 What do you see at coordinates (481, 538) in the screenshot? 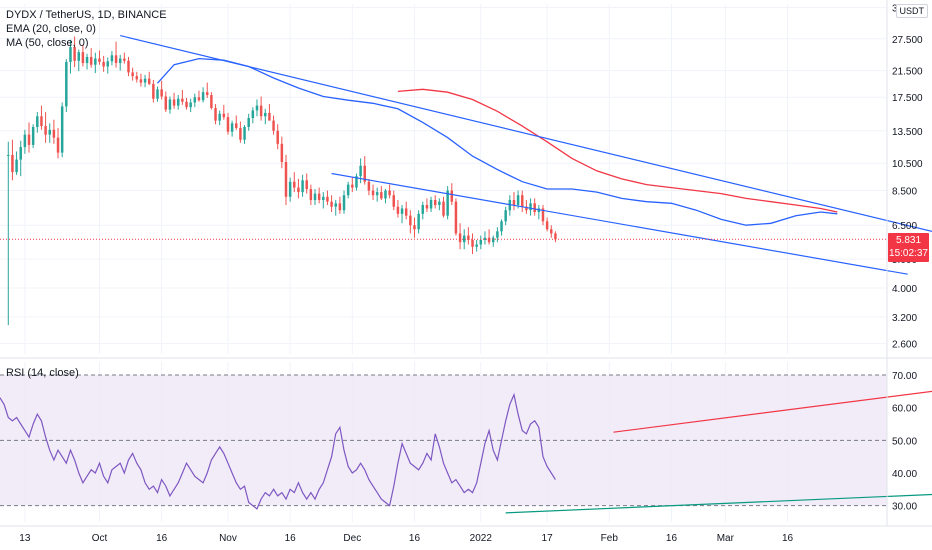
I see `time-tick-label: 2022` at bounding box center [481, 538].